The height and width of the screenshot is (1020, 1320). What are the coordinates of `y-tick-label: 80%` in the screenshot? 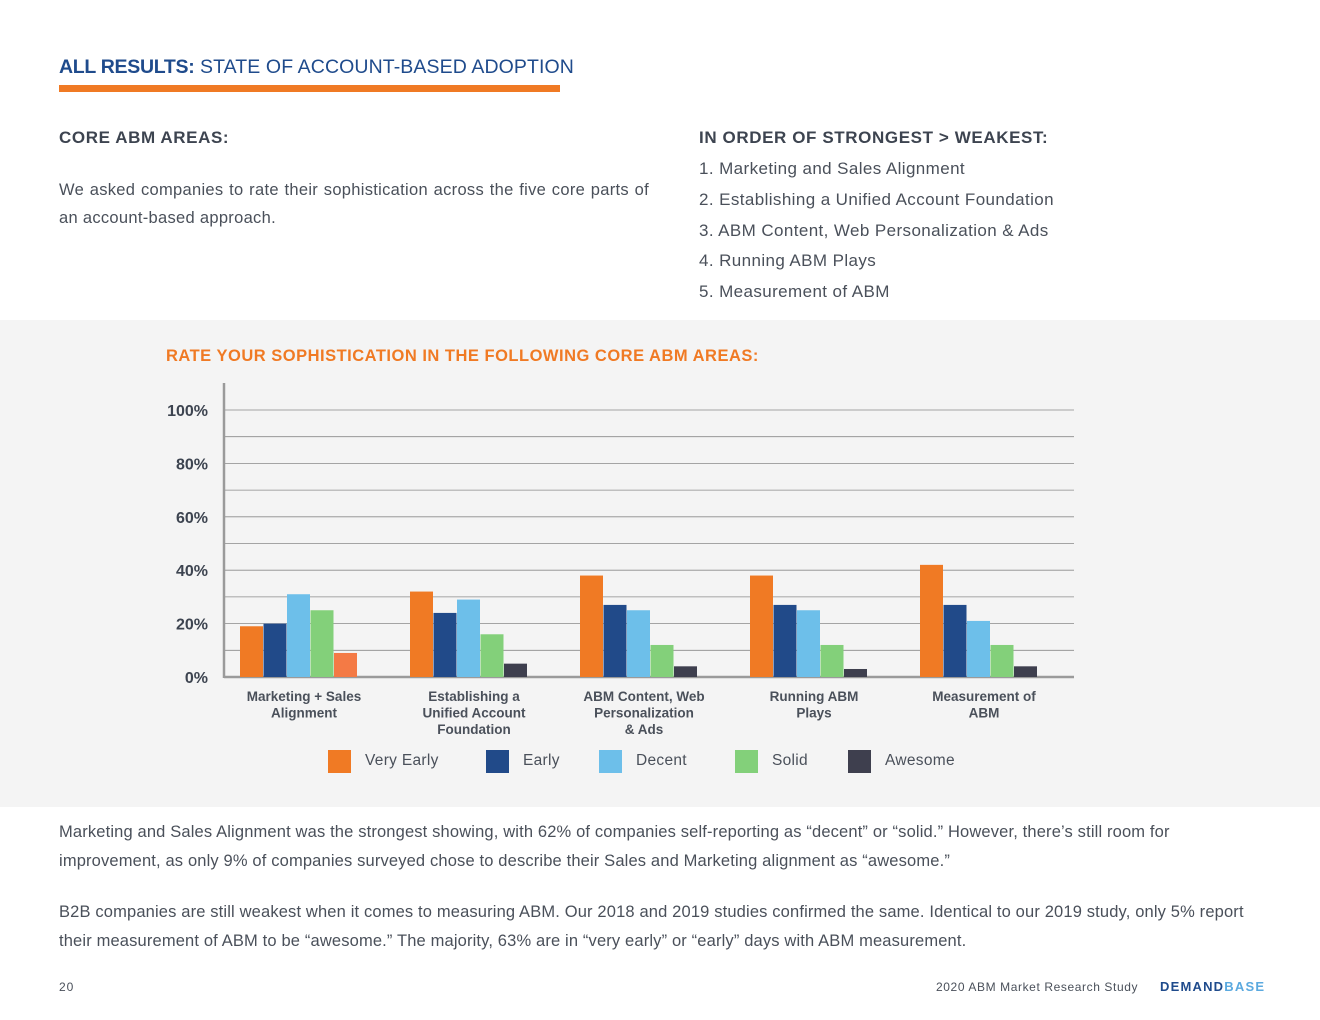 It's located at (192, 464).